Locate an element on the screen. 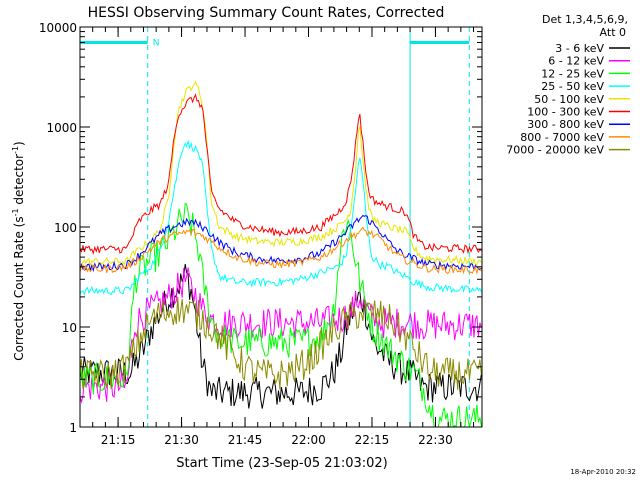  x-tick-label: 22:30 is located at coordinates (435, 440).